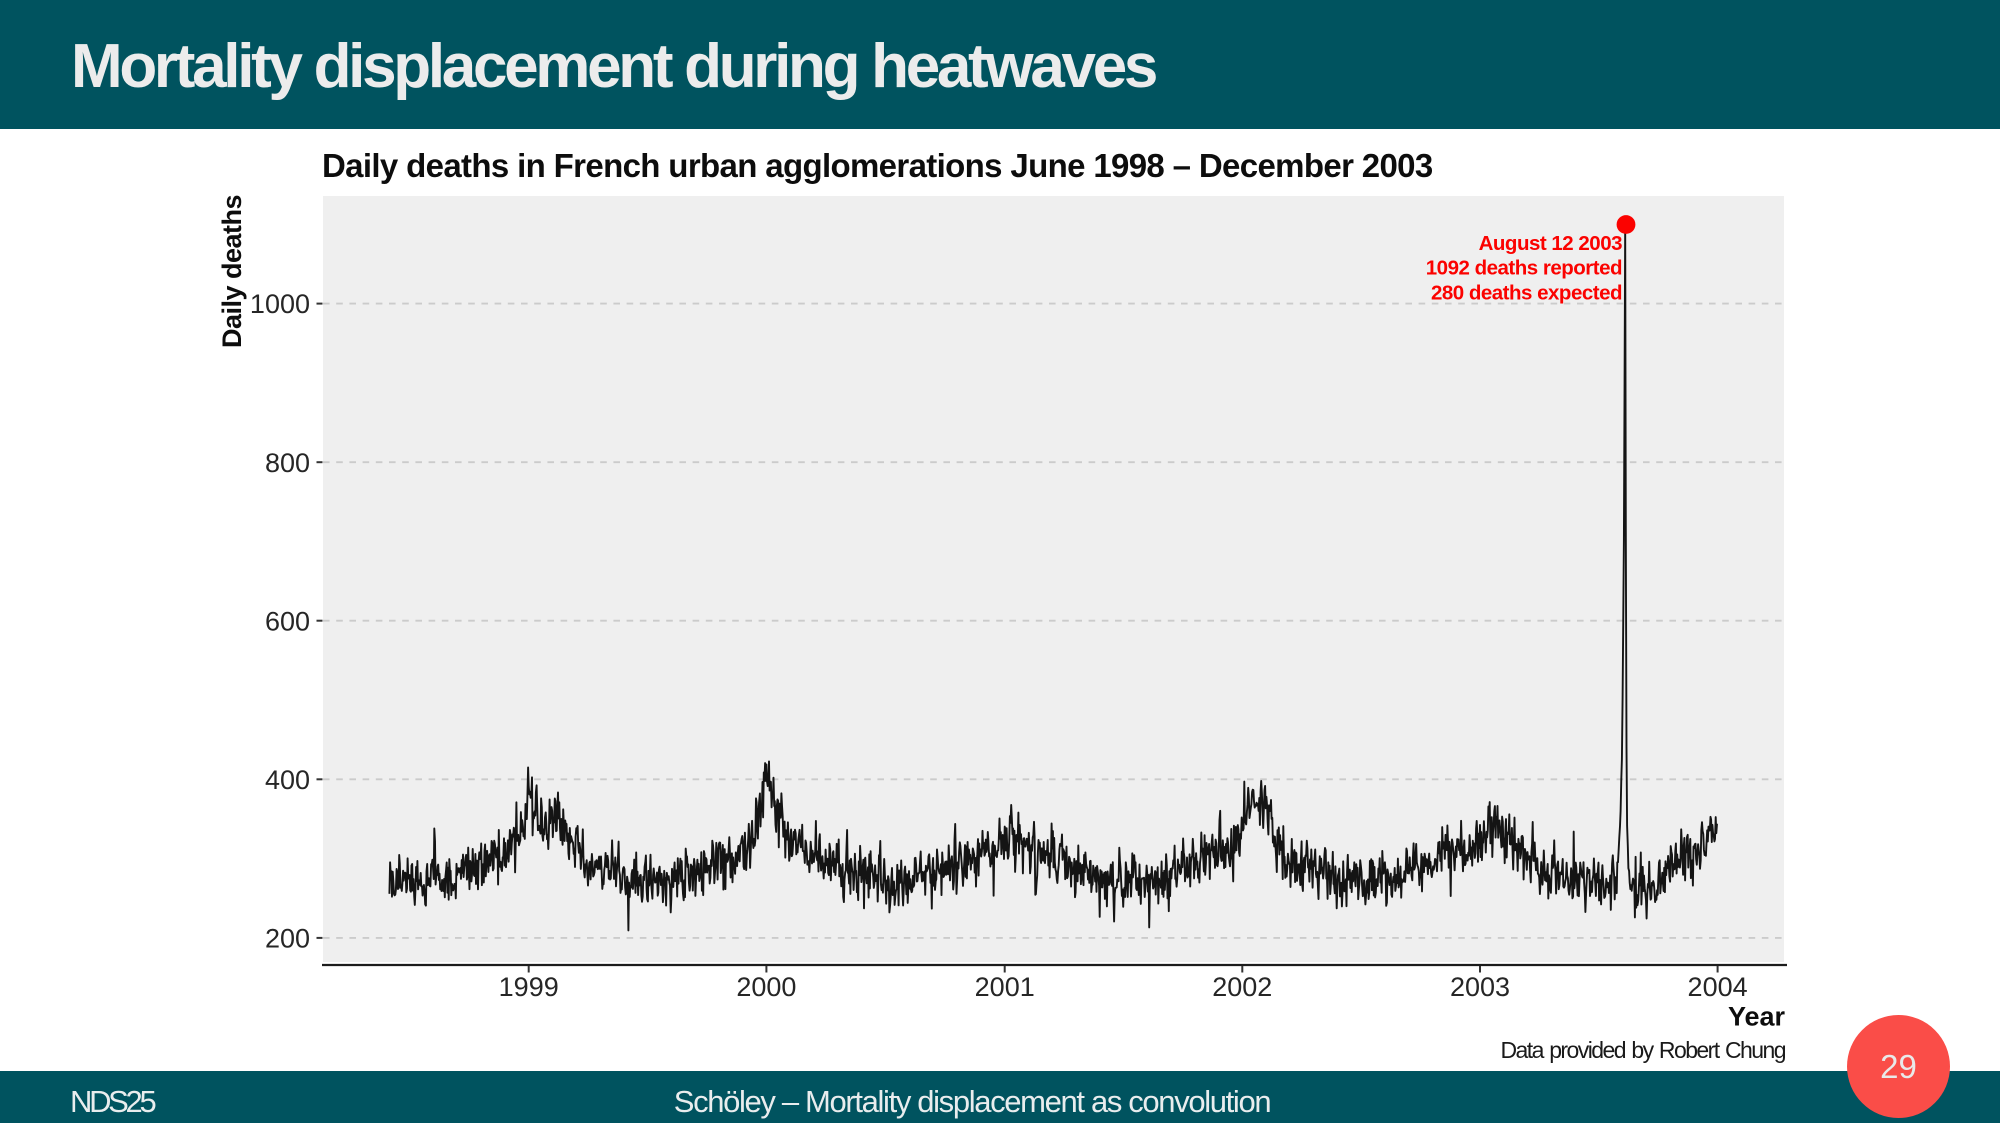  What do you see at coordinates (1718, 987) in the screenshot?
I see `svg-text: 2004` at bounding box center [1718, 987].